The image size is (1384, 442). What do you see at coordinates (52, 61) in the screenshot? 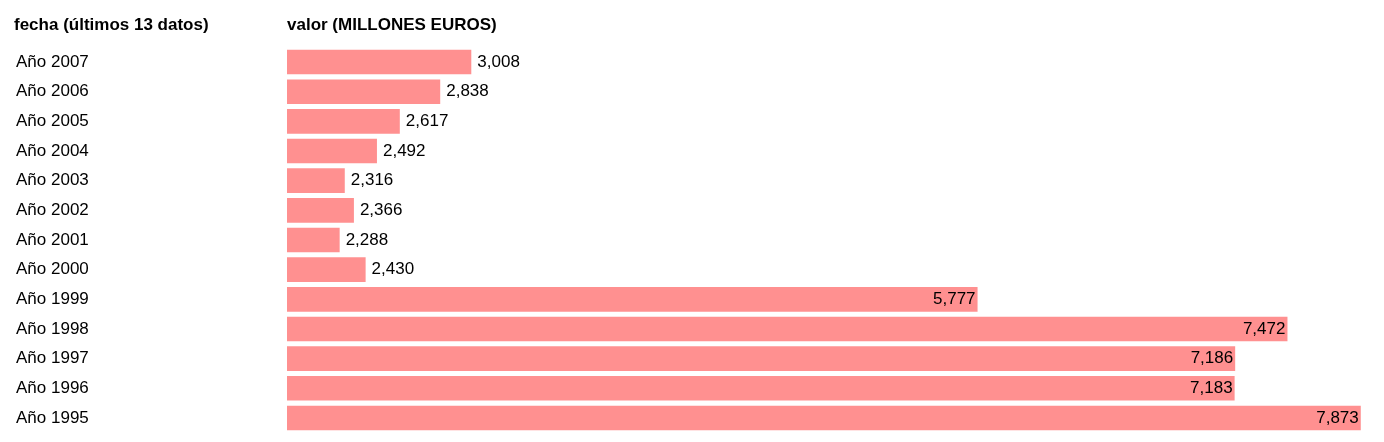
I see `y-tick-label: Año 2007` at bounding box center [52, 61].